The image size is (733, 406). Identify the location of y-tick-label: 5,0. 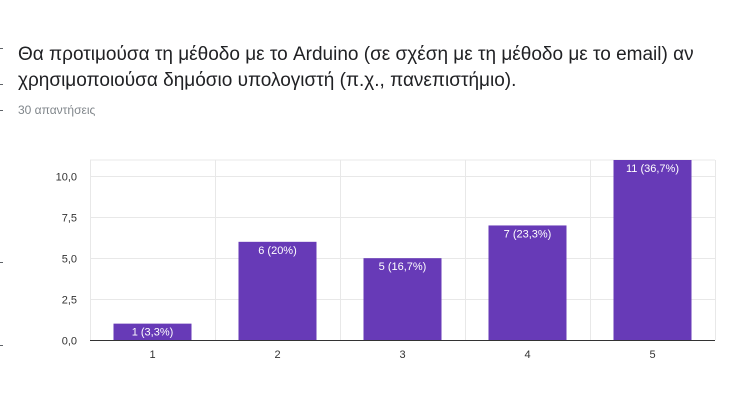
(69, 260).